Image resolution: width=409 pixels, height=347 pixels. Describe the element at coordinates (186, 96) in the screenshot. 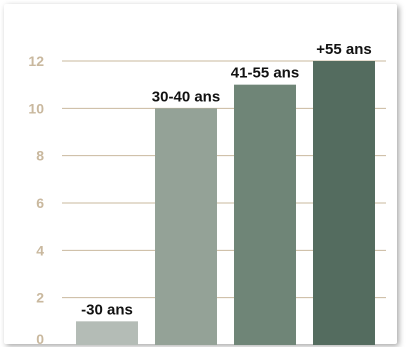

I see `bar-category-label: 30-40 ans` at that location.